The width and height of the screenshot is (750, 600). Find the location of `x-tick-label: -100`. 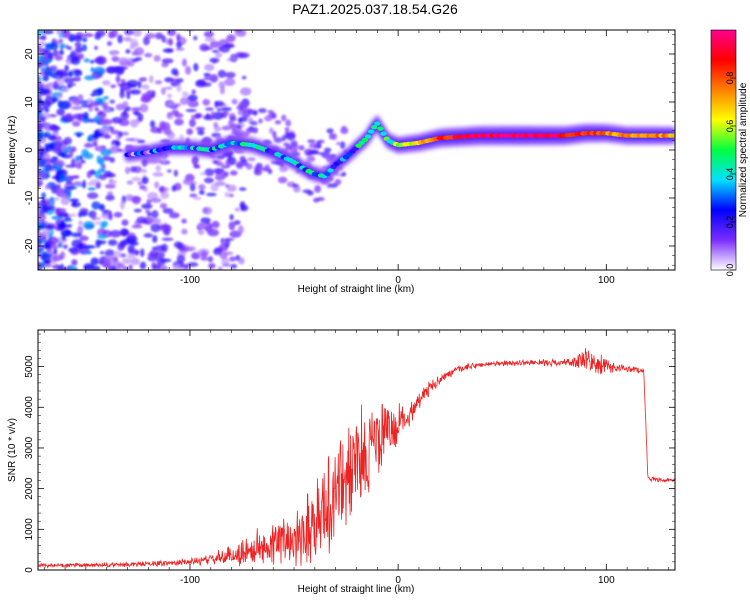

x-tick-label: -100 is located at coordinates (190, 280).